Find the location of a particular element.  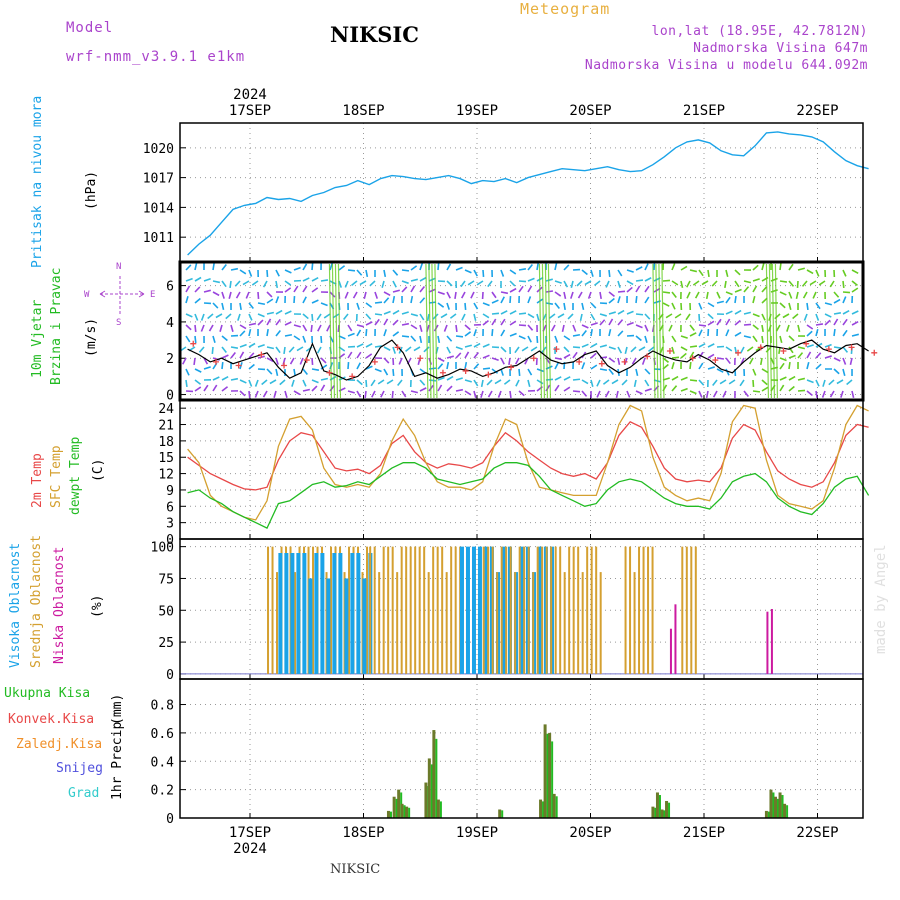

precip-ylabel: 1hr Precip is located at coordinates (117, 760).